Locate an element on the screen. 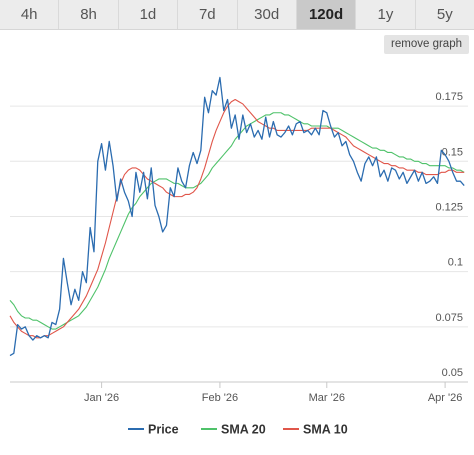 The height and width of the screenshot is (455, 474). y-tick-label: 0.125 is located at coordinates (449, 207).